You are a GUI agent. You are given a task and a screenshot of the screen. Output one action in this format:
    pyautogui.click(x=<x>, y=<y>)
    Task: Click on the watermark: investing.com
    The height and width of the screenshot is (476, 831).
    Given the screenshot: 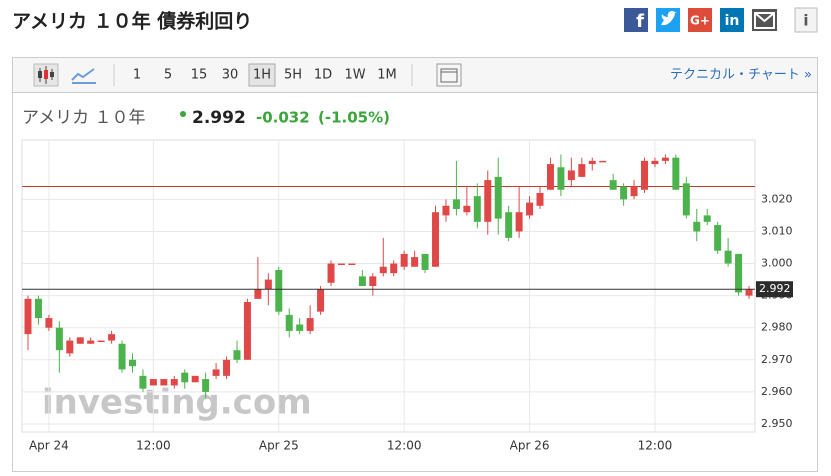 What is the action you would take?
    pyautogui.click(x=177, y=403)
    